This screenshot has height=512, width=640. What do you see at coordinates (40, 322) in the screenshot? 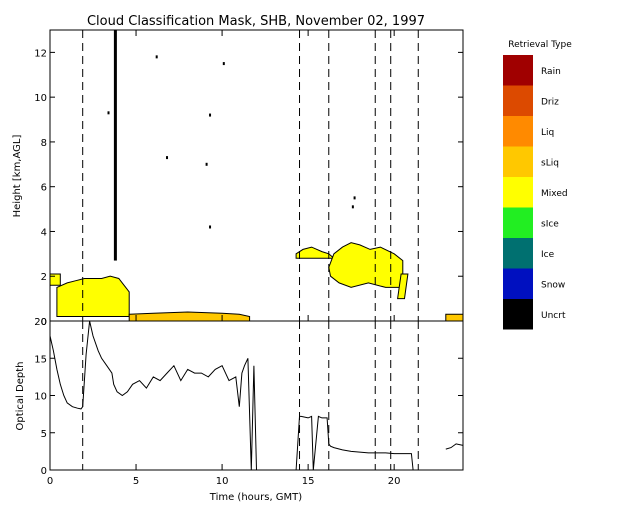
I see `y-tick-label: 20` at bounding box center [40, 322].